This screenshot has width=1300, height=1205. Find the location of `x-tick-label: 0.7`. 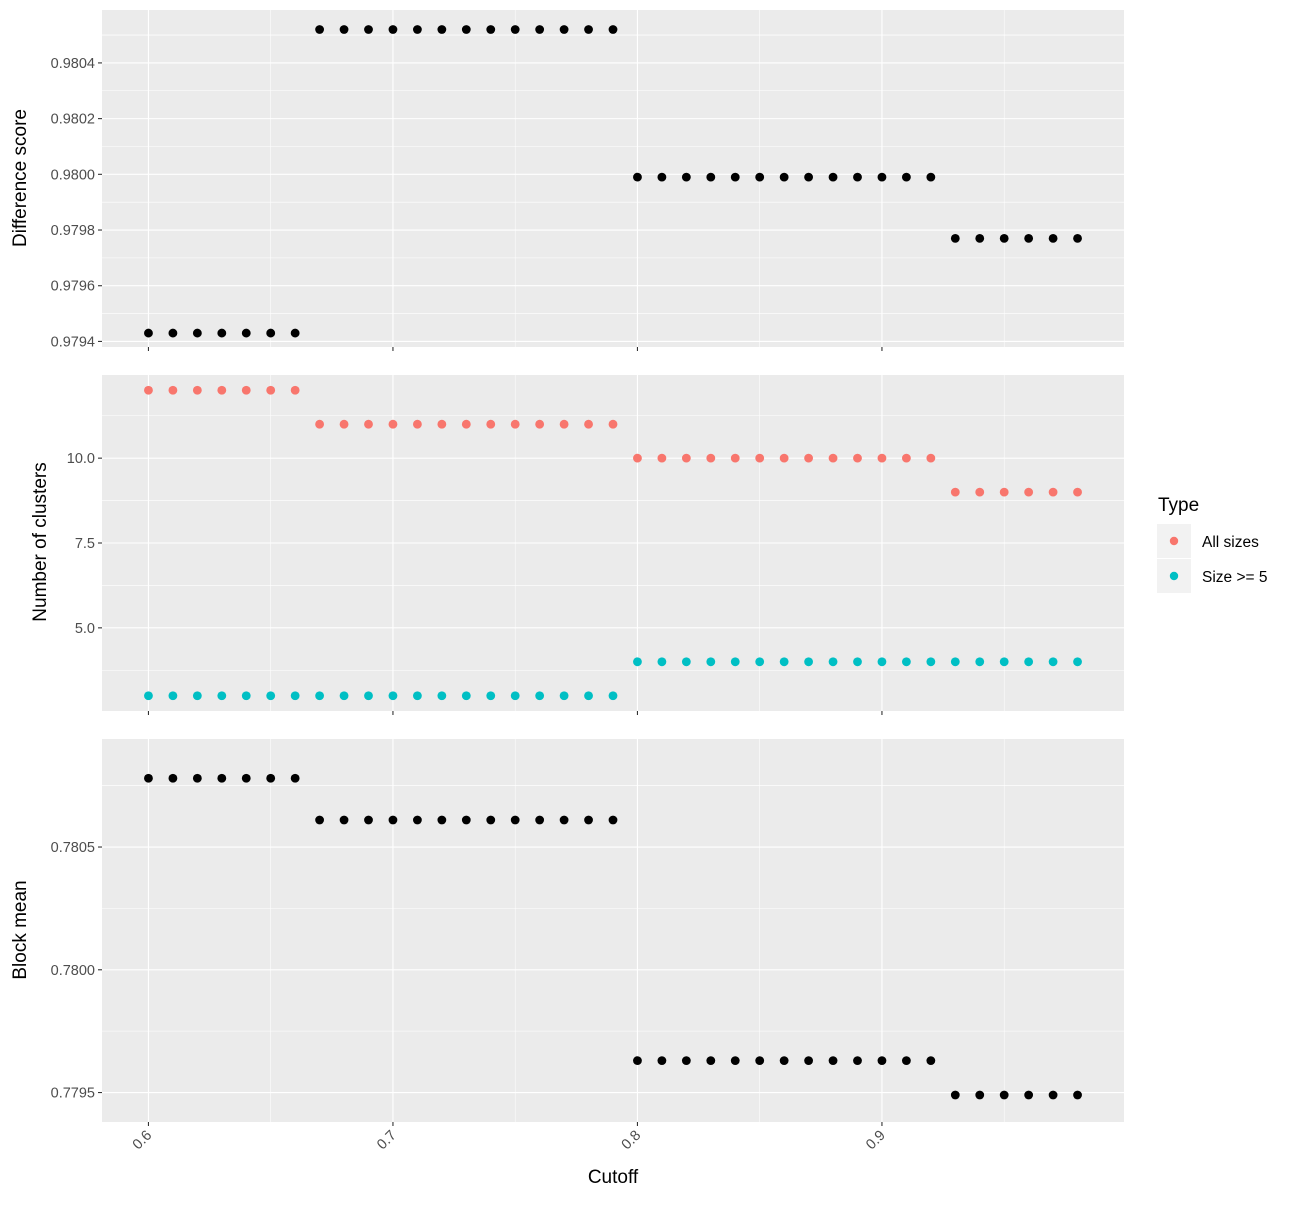

x-tick-label: 0.7 is located at coordinates (387, 1141).